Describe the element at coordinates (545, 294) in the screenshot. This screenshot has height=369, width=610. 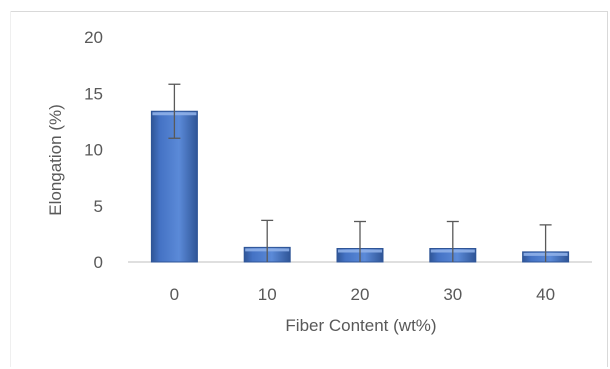
I see `x-tick-label: 40` at that location.